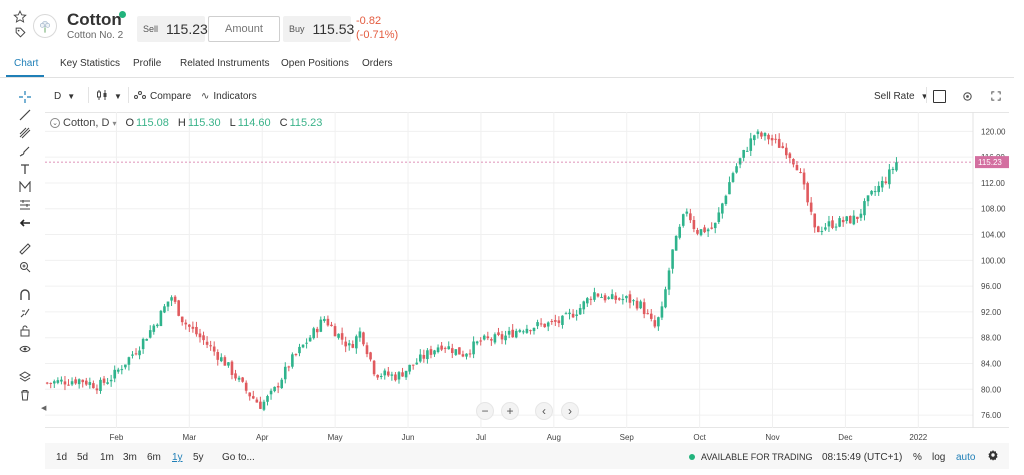 This screenshot has height=475, width=1024. Describe the element at coordinates (917, 457) in the screenshot. I see `percent-scale-toggle: %` at that location.